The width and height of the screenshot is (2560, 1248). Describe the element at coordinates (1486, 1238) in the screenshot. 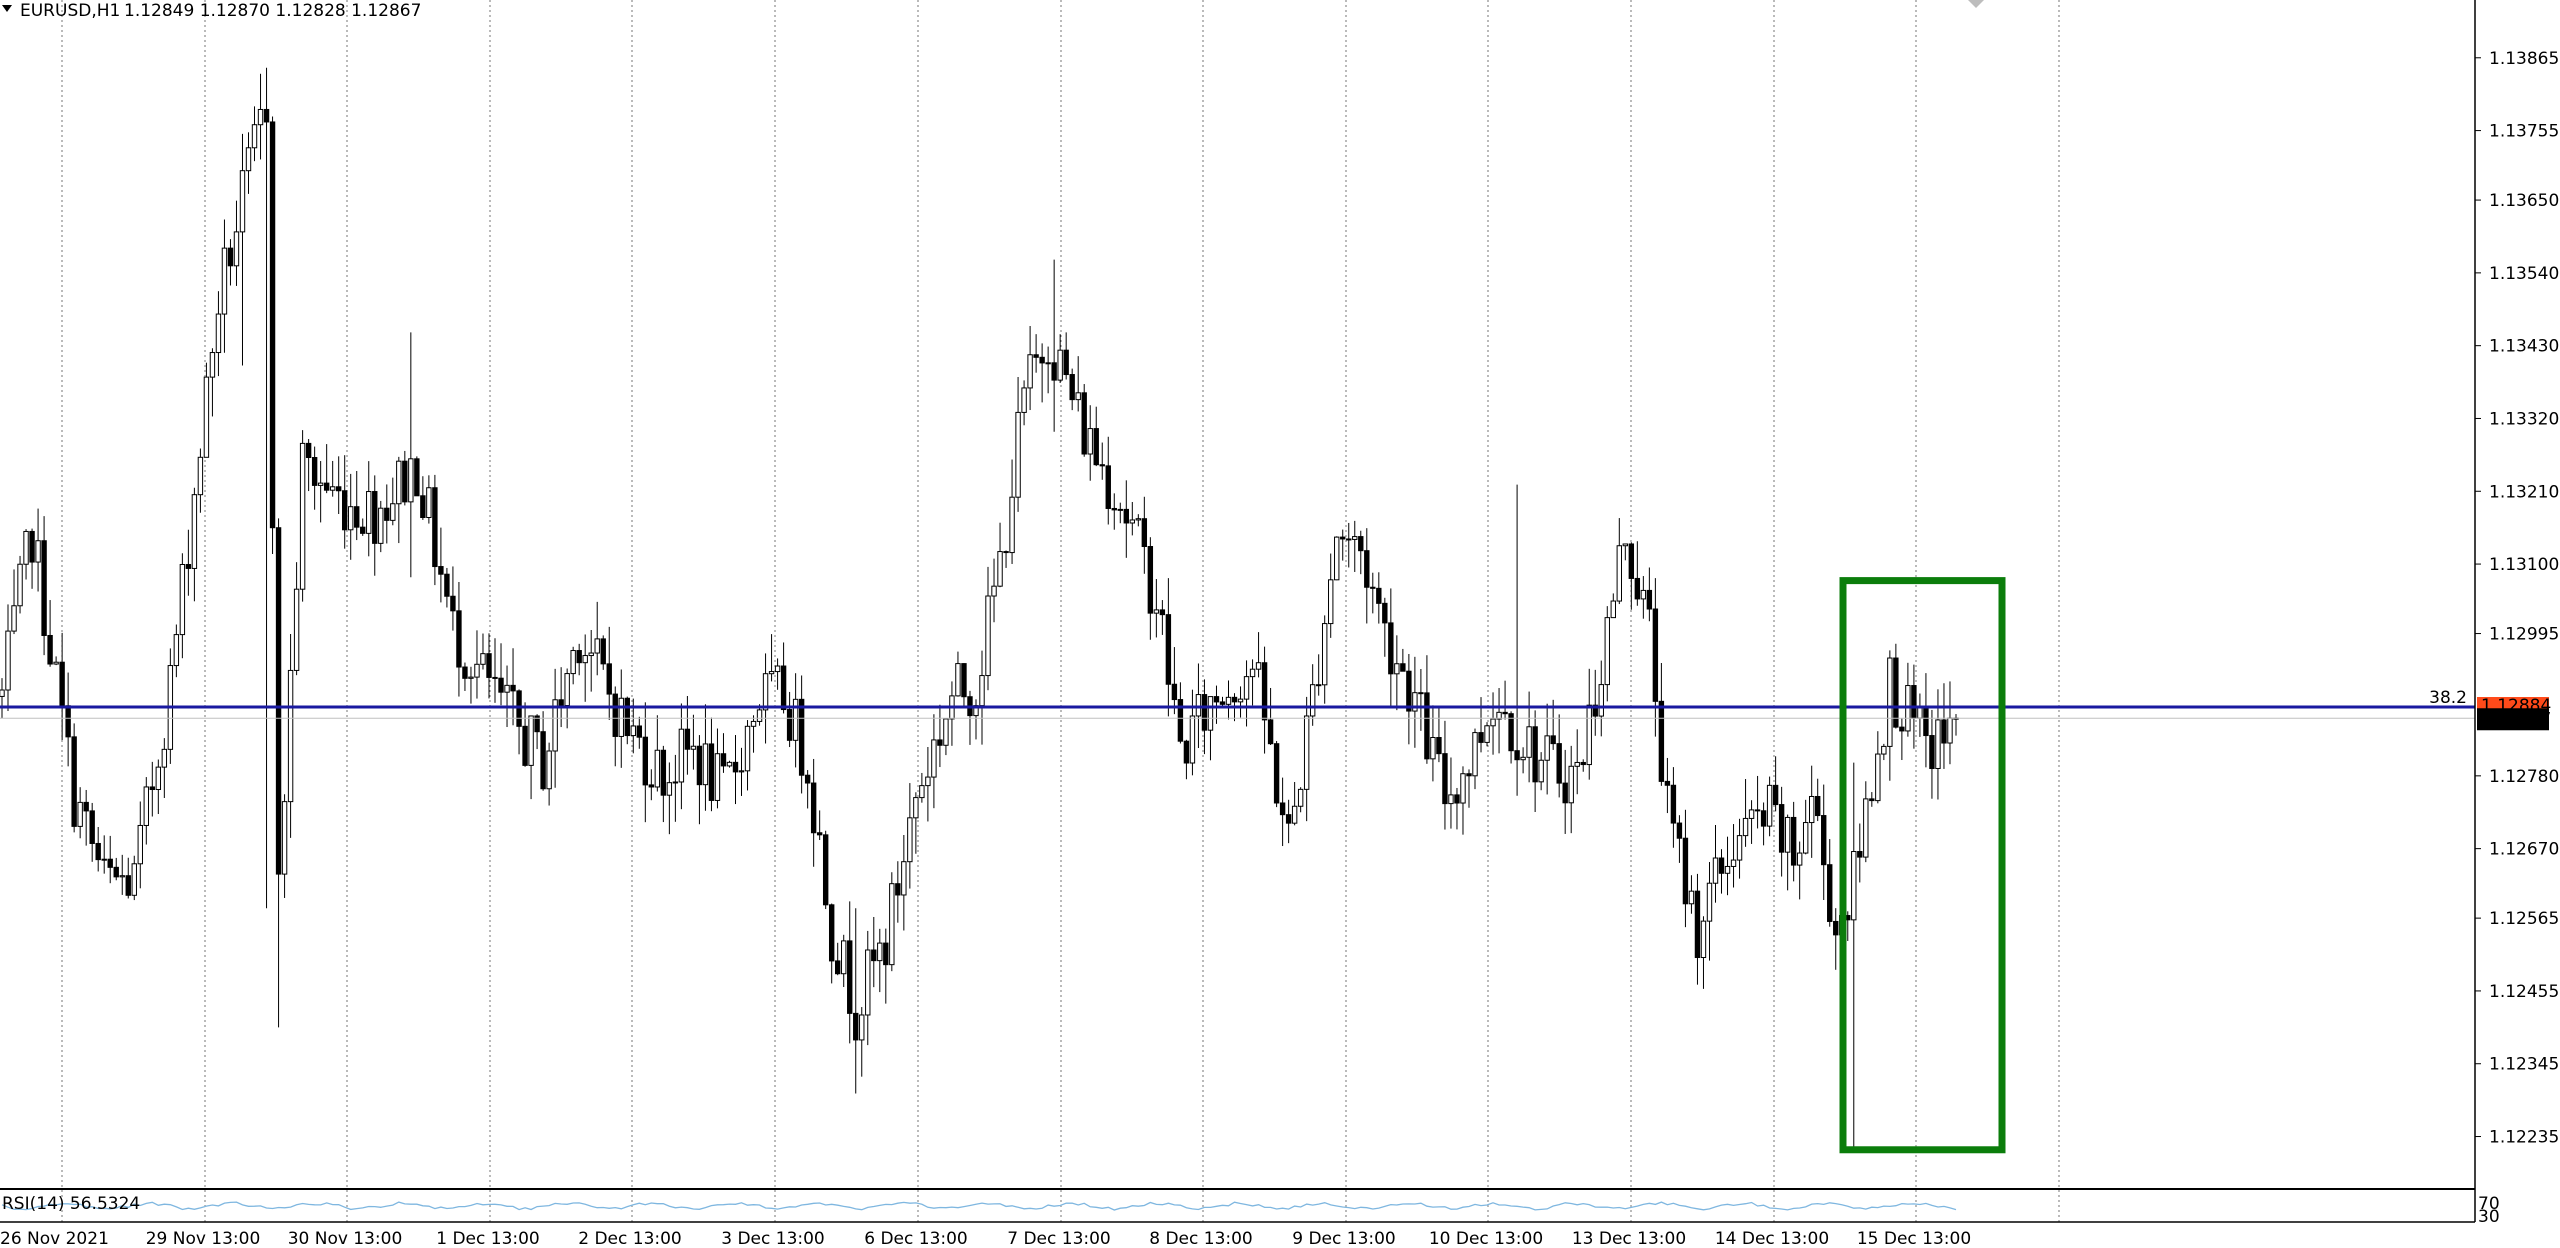

I see `time-tick-label: 10 Dec 13:00` at that location.